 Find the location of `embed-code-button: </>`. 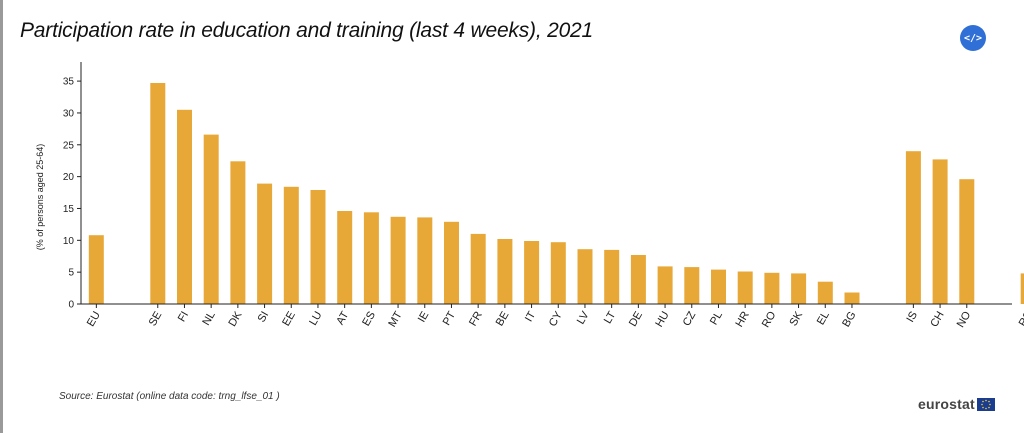

embed-code-button: </> is located at coordinates (973, 38).